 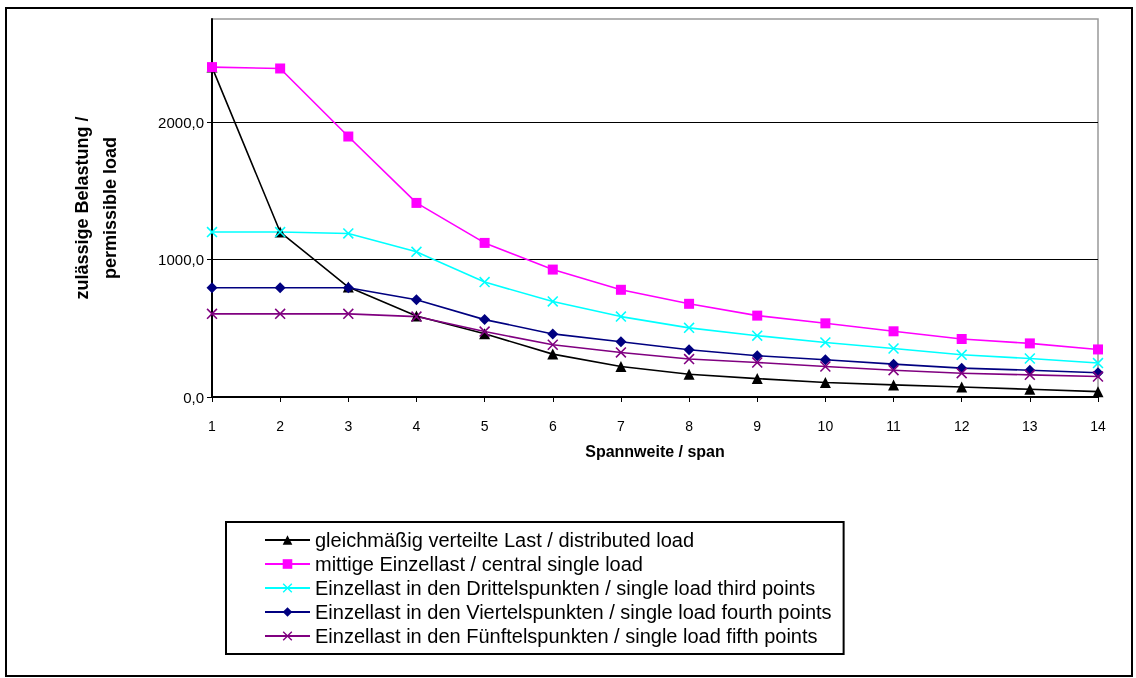 What do you see at coordinates (280, 426) in the screenshot?
I see `x-tick-label: 2` at bounding box center [280, 426].